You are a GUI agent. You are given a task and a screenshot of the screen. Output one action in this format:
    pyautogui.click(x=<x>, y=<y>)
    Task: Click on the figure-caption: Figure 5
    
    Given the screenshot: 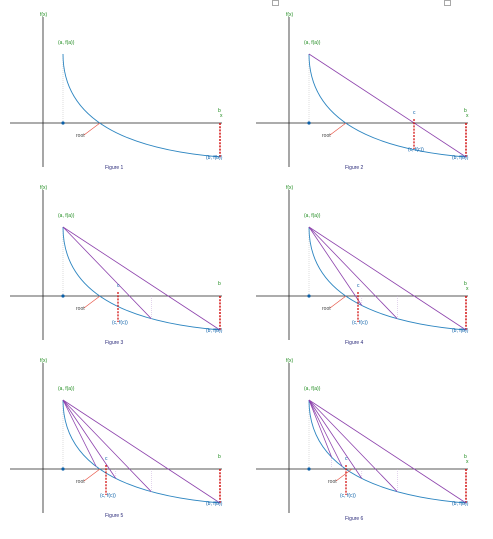 What is the action you would take?
    pyautogui.click(x=114, y=516)
    